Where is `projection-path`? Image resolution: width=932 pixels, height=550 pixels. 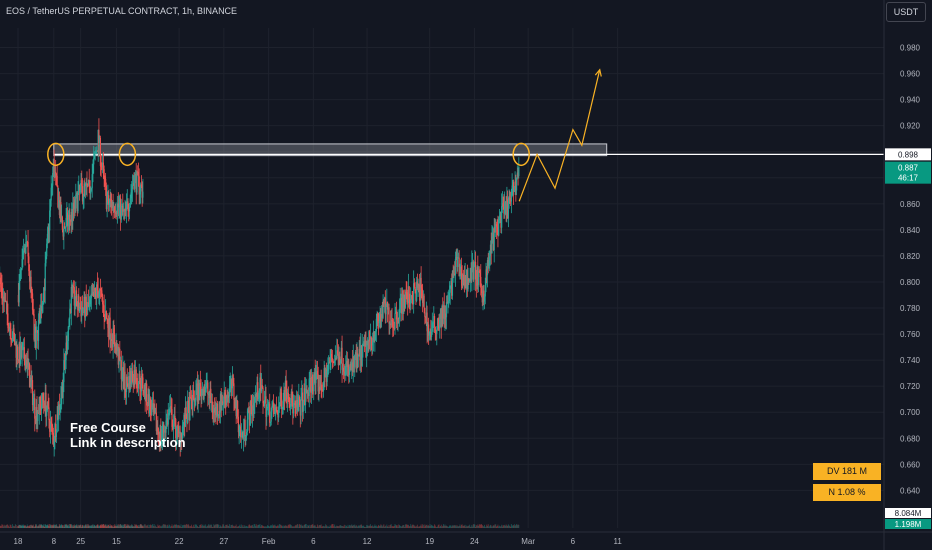
projection-path is located at coordinates (559, 135).